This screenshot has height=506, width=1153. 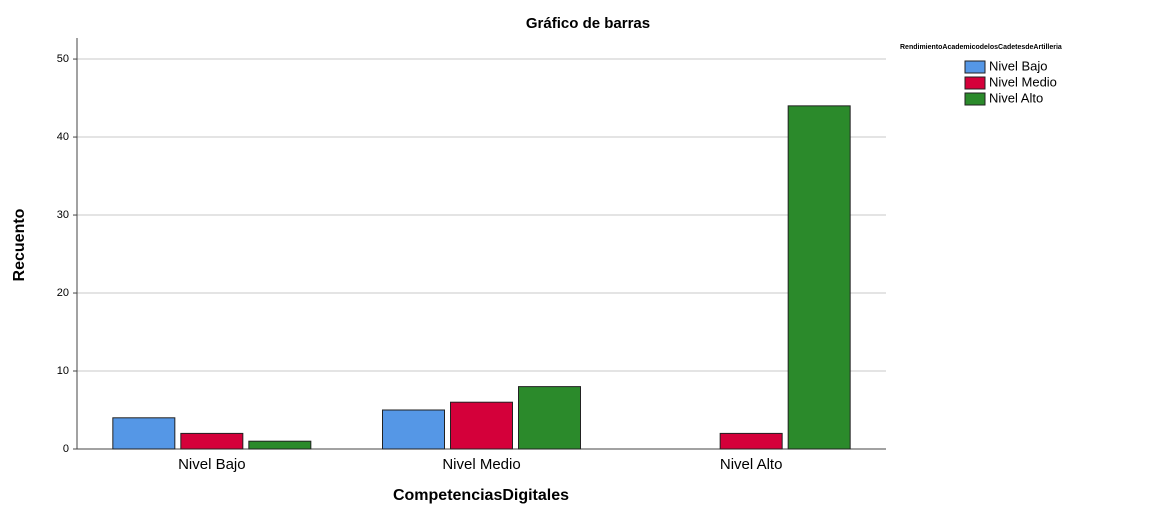 I want to click on y-tick-label: 40, so click(x=63, y=137).